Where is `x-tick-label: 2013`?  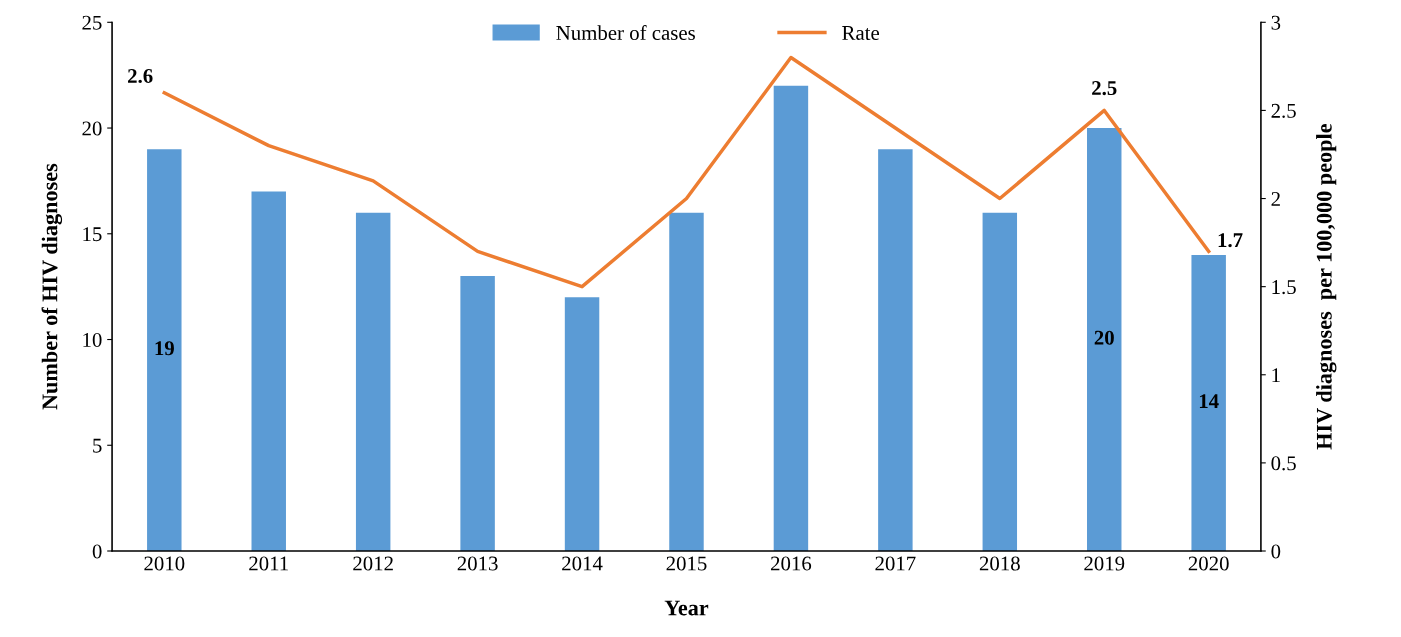 x-tick-label: 2013 is located at coordinates (477, 563).